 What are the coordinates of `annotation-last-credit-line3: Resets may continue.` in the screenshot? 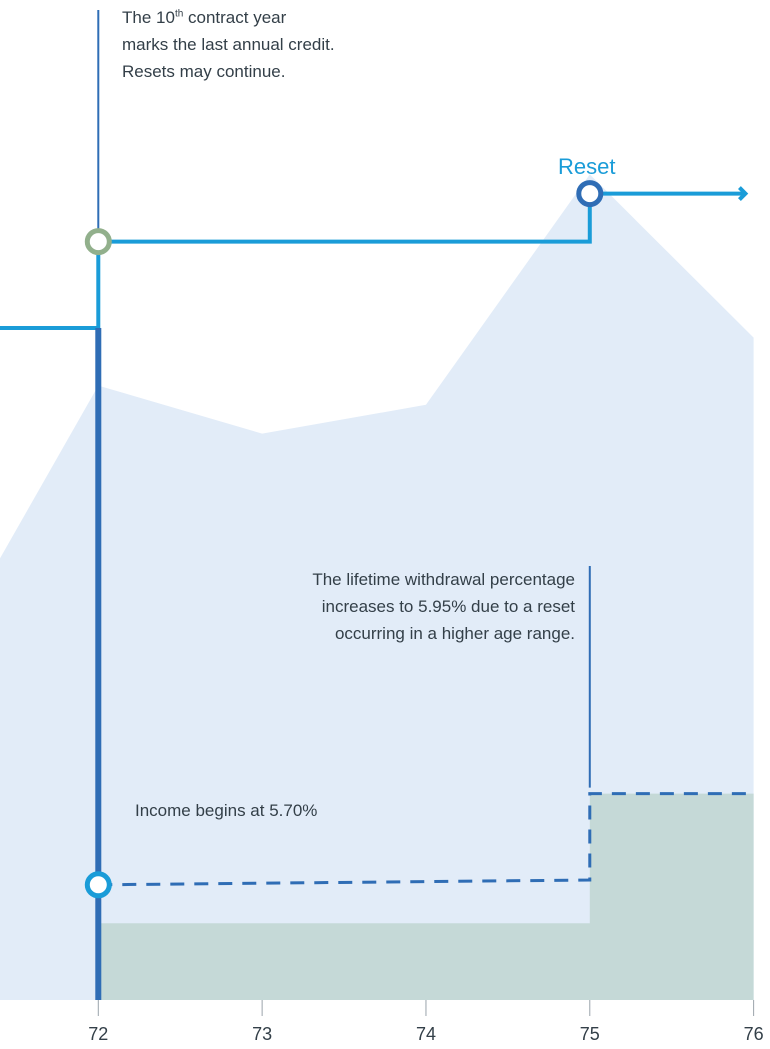 It's located at (204, 71).